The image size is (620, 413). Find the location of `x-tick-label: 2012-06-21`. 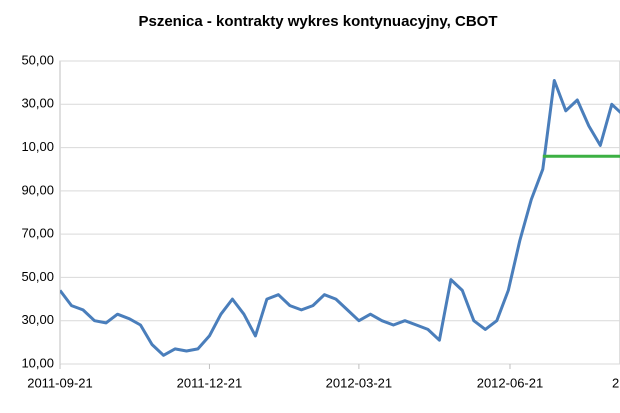

x-tick-label: 2012-06-21 is located at coordinates (510, 382).